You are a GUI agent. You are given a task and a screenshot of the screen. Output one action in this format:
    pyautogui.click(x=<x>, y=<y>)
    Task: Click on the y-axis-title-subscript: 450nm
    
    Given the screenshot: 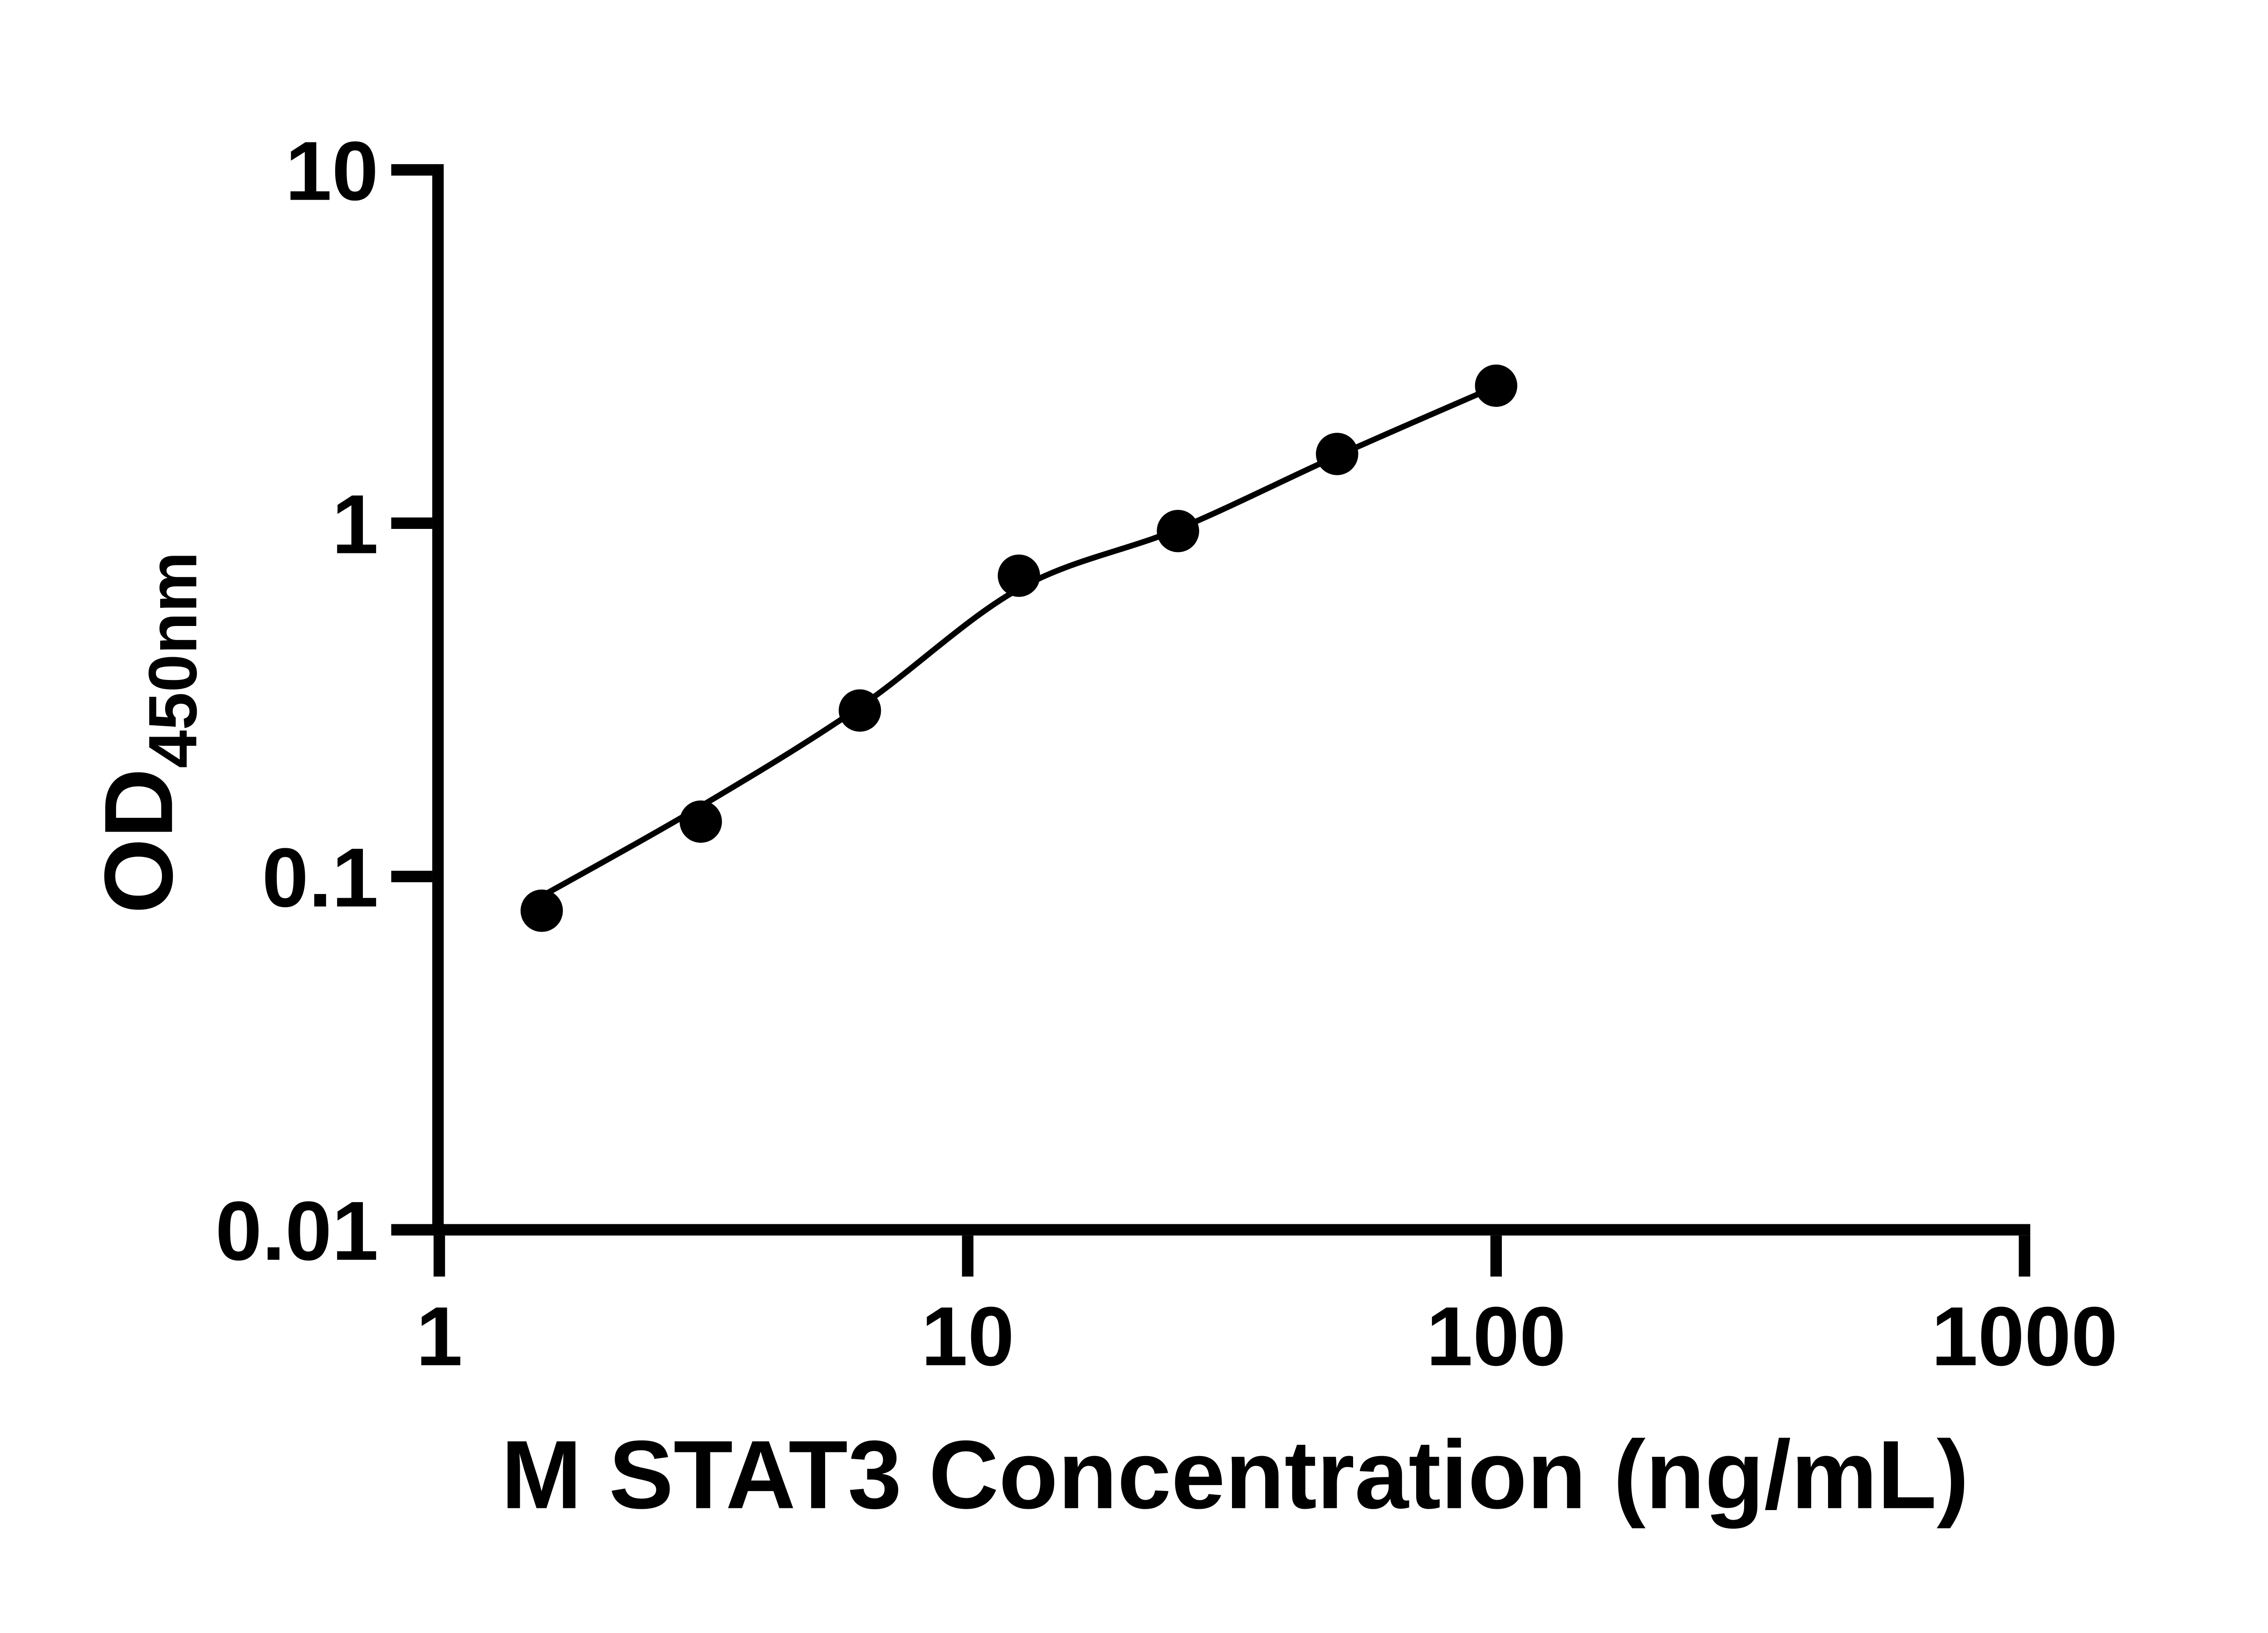 What is the action you would take?
    pyautogui.click(x=173, y=660)
    